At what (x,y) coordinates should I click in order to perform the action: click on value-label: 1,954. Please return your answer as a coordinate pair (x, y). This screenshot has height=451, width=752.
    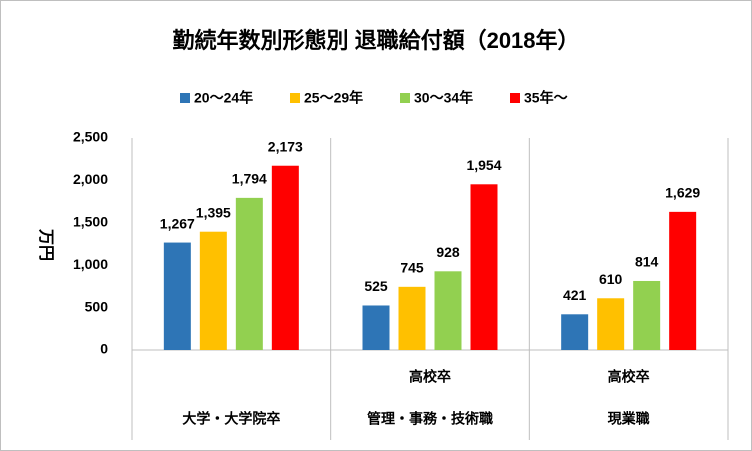
    Looking at the image, I should click on (483, 165).